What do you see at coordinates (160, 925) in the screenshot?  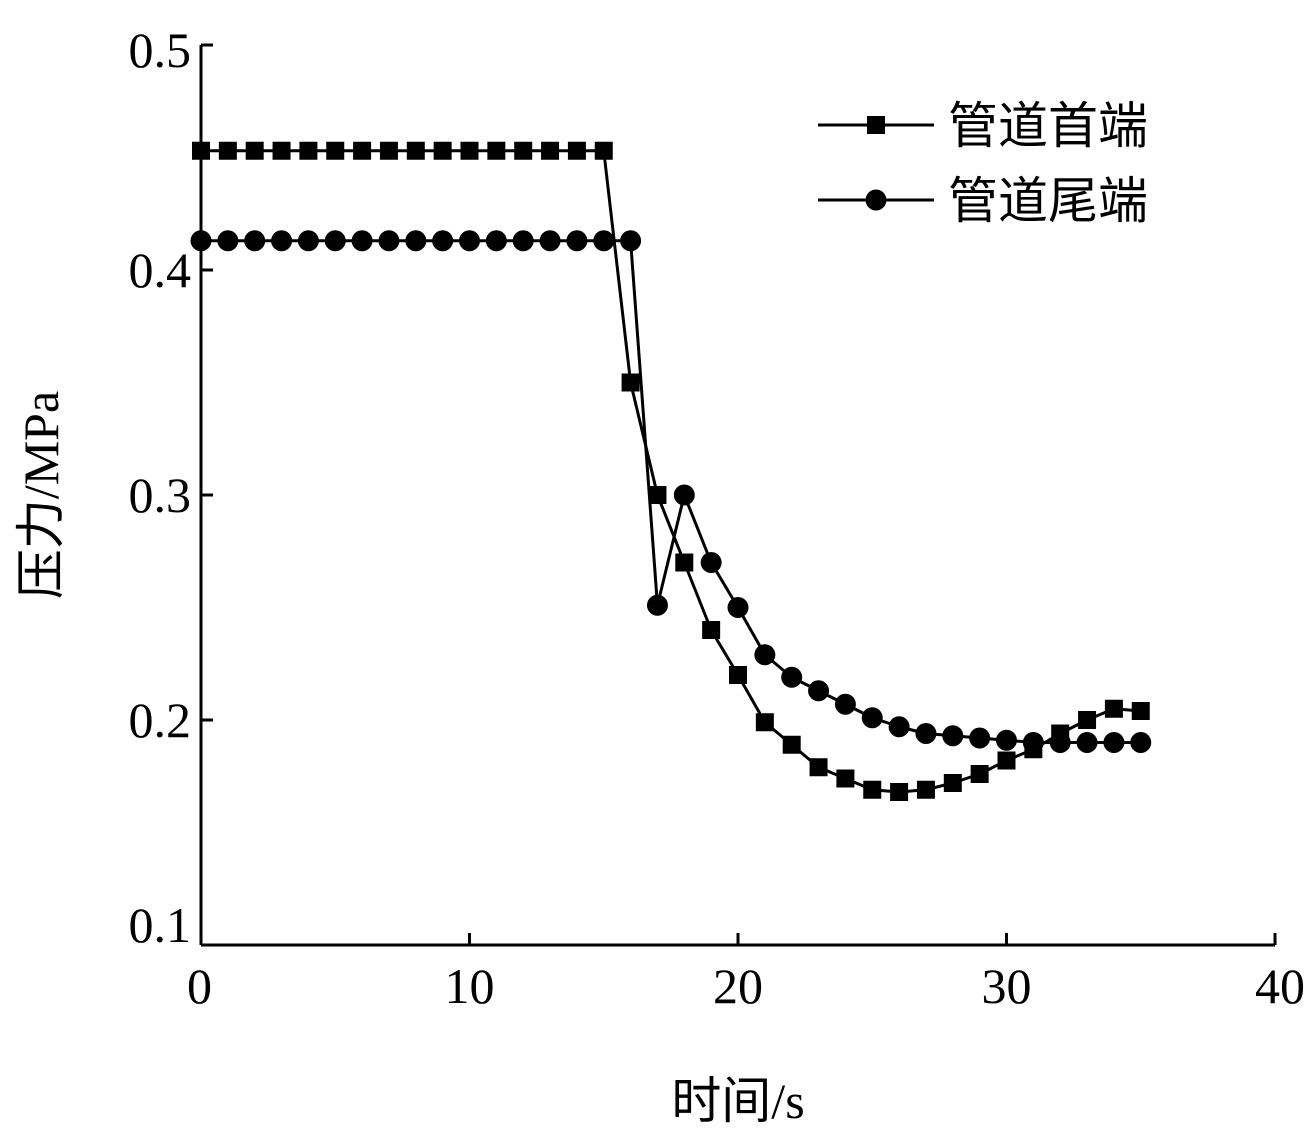 I see `y-tick-label: 0.1` at bounding box center [160, 925].